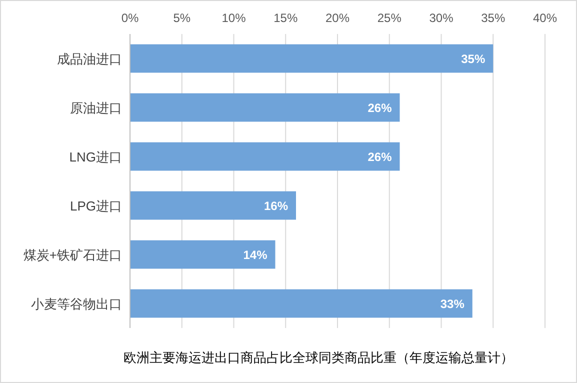 This screenshot has width=577, height=383. What do you see at coordinates (337, 18) in the screenshot?
I see `x-tick-label: 20%` at bounding box center [337, 18].